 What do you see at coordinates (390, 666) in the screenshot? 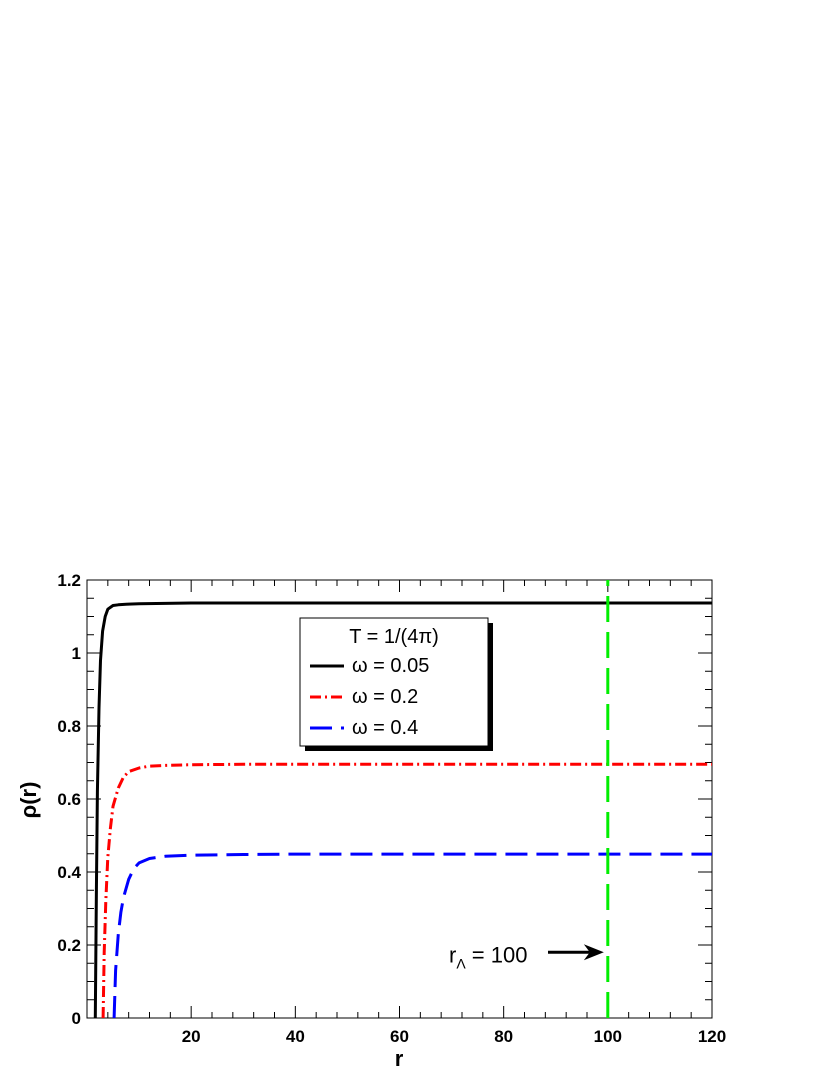
I see `legend-entry-1: ω = 0.05` at bounding box center [390, 666].